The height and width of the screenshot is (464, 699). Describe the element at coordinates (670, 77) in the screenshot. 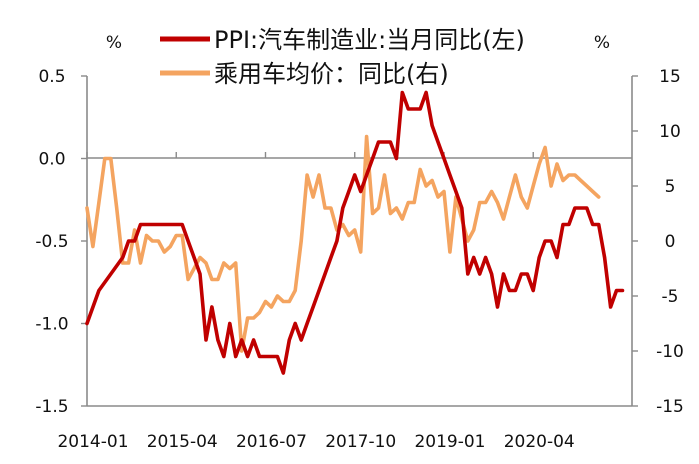

I see `right-tick-label: 15` at that location.